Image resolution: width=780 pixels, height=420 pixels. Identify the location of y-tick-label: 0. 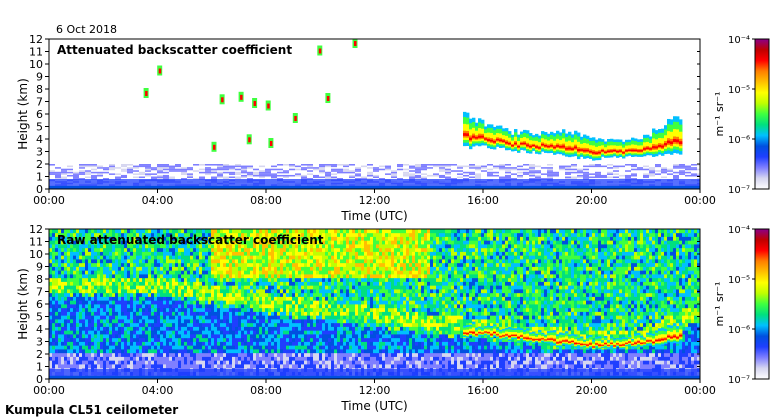
(39, 189).